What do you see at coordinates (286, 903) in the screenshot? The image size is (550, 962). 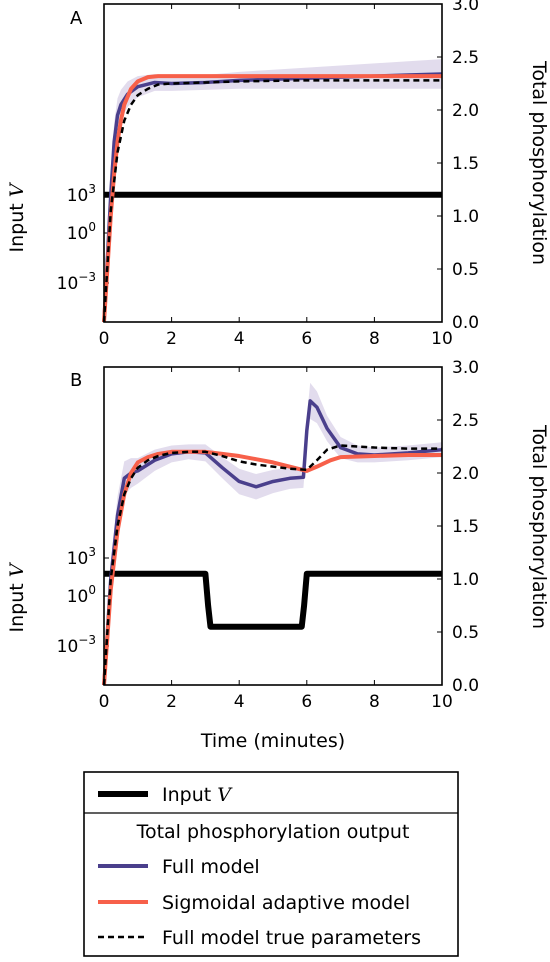 I see `legend-label-sigmoidal: Sigmoidal adaptive model` at bounding box center [286, 903].